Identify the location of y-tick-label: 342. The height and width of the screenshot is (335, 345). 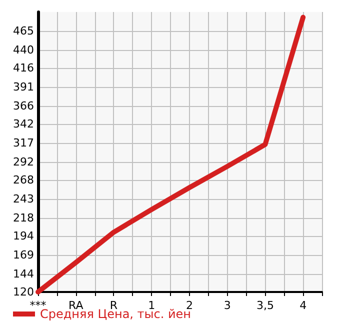
(23, 124).